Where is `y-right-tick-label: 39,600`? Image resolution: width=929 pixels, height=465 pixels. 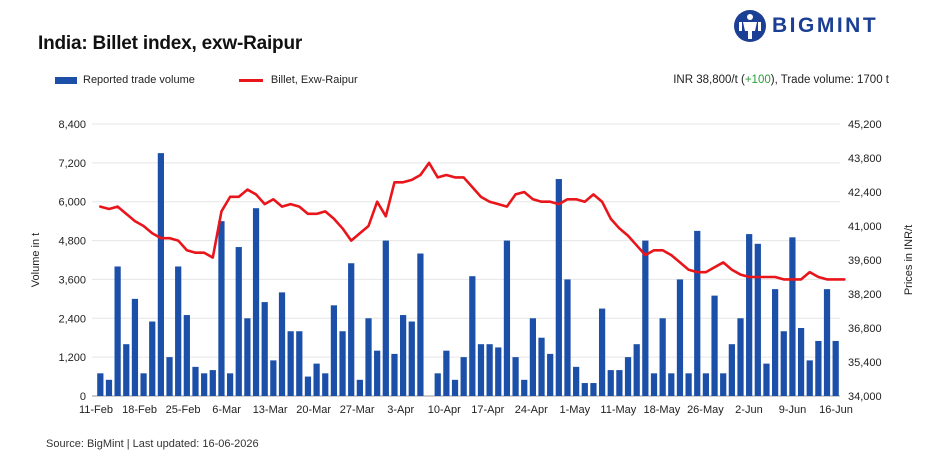
y-right-tick-label: 39,600 is located at coordinates (865, 261).